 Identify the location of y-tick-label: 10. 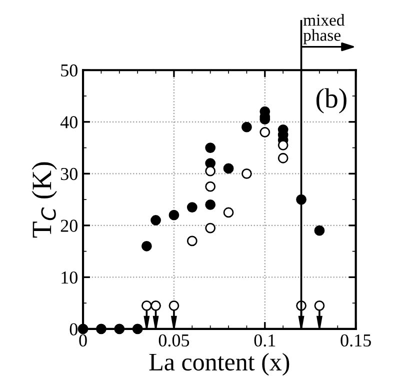
(70, 277).